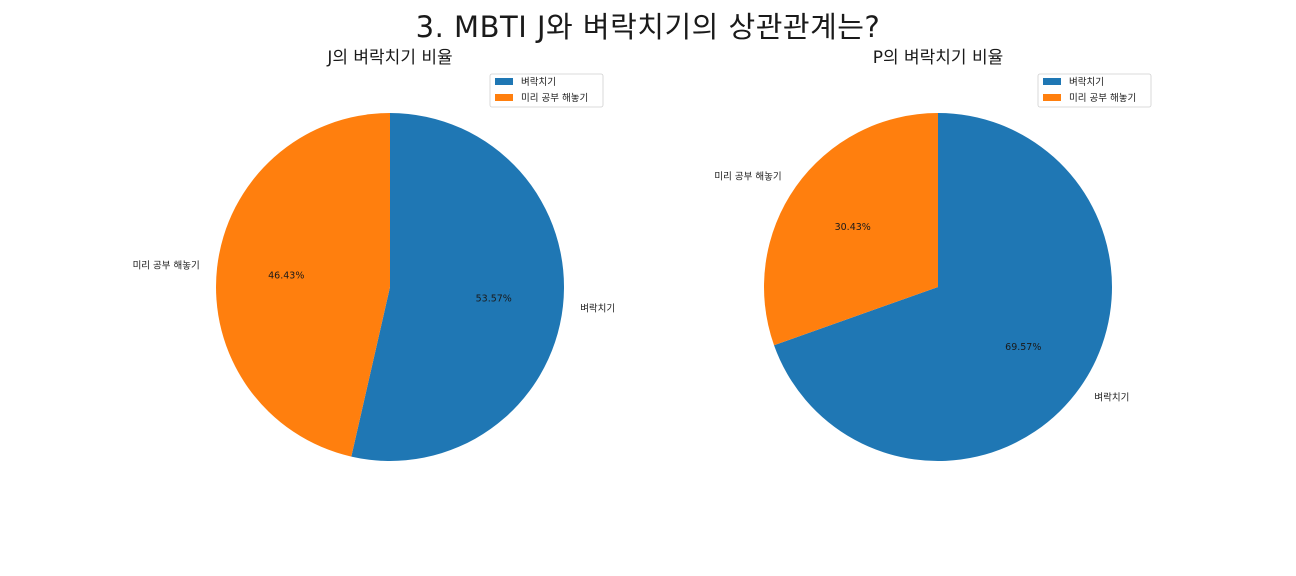 The height and width of the screenshot is (576, 1296). I want to click on legend-box-p, so click(1094, 90).